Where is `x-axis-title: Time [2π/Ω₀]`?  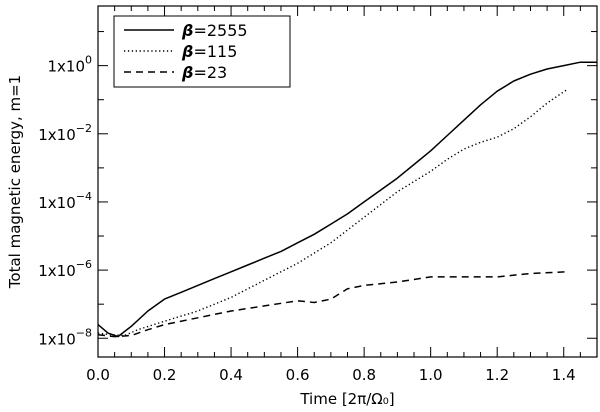
x-axis-title: Time [2π/Ω₀] is located at coordinates (346, 399).